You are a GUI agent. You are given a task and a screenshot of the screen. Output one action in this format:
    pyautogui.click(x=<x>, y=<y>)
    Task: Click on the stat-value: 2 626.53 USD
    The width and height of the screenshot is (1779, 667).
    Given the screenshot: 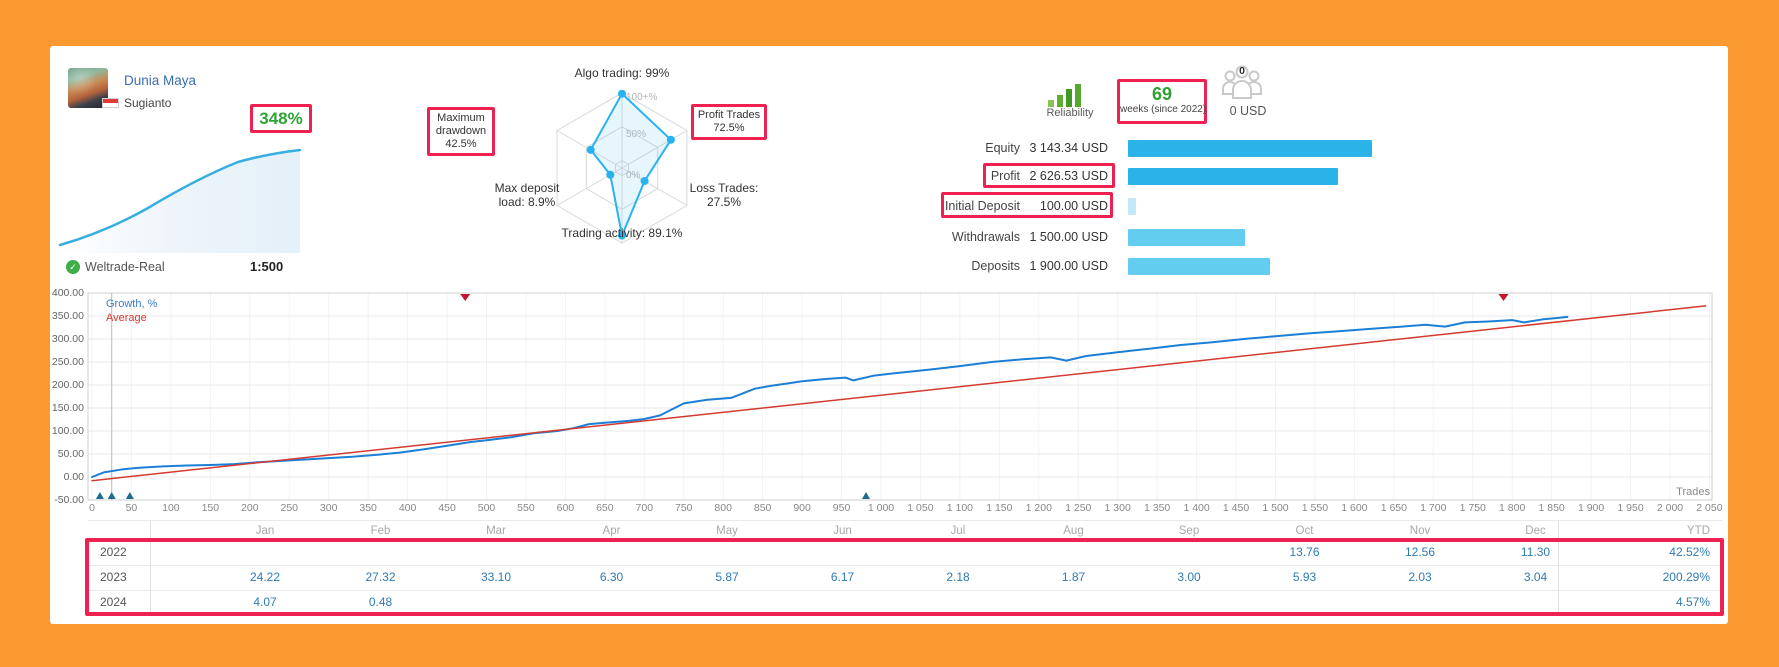 What is the action you would take?
    pyautogui.click(x=1068, y=176)
    